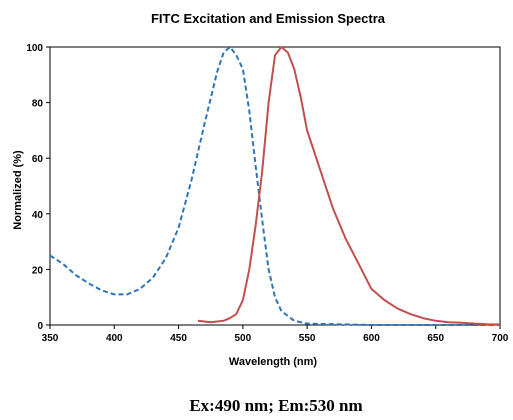 The image size is (513, 420). Describe the element at coordinates (38, 104) in the screenshot. I see `y-tick-label: 80` at that location.